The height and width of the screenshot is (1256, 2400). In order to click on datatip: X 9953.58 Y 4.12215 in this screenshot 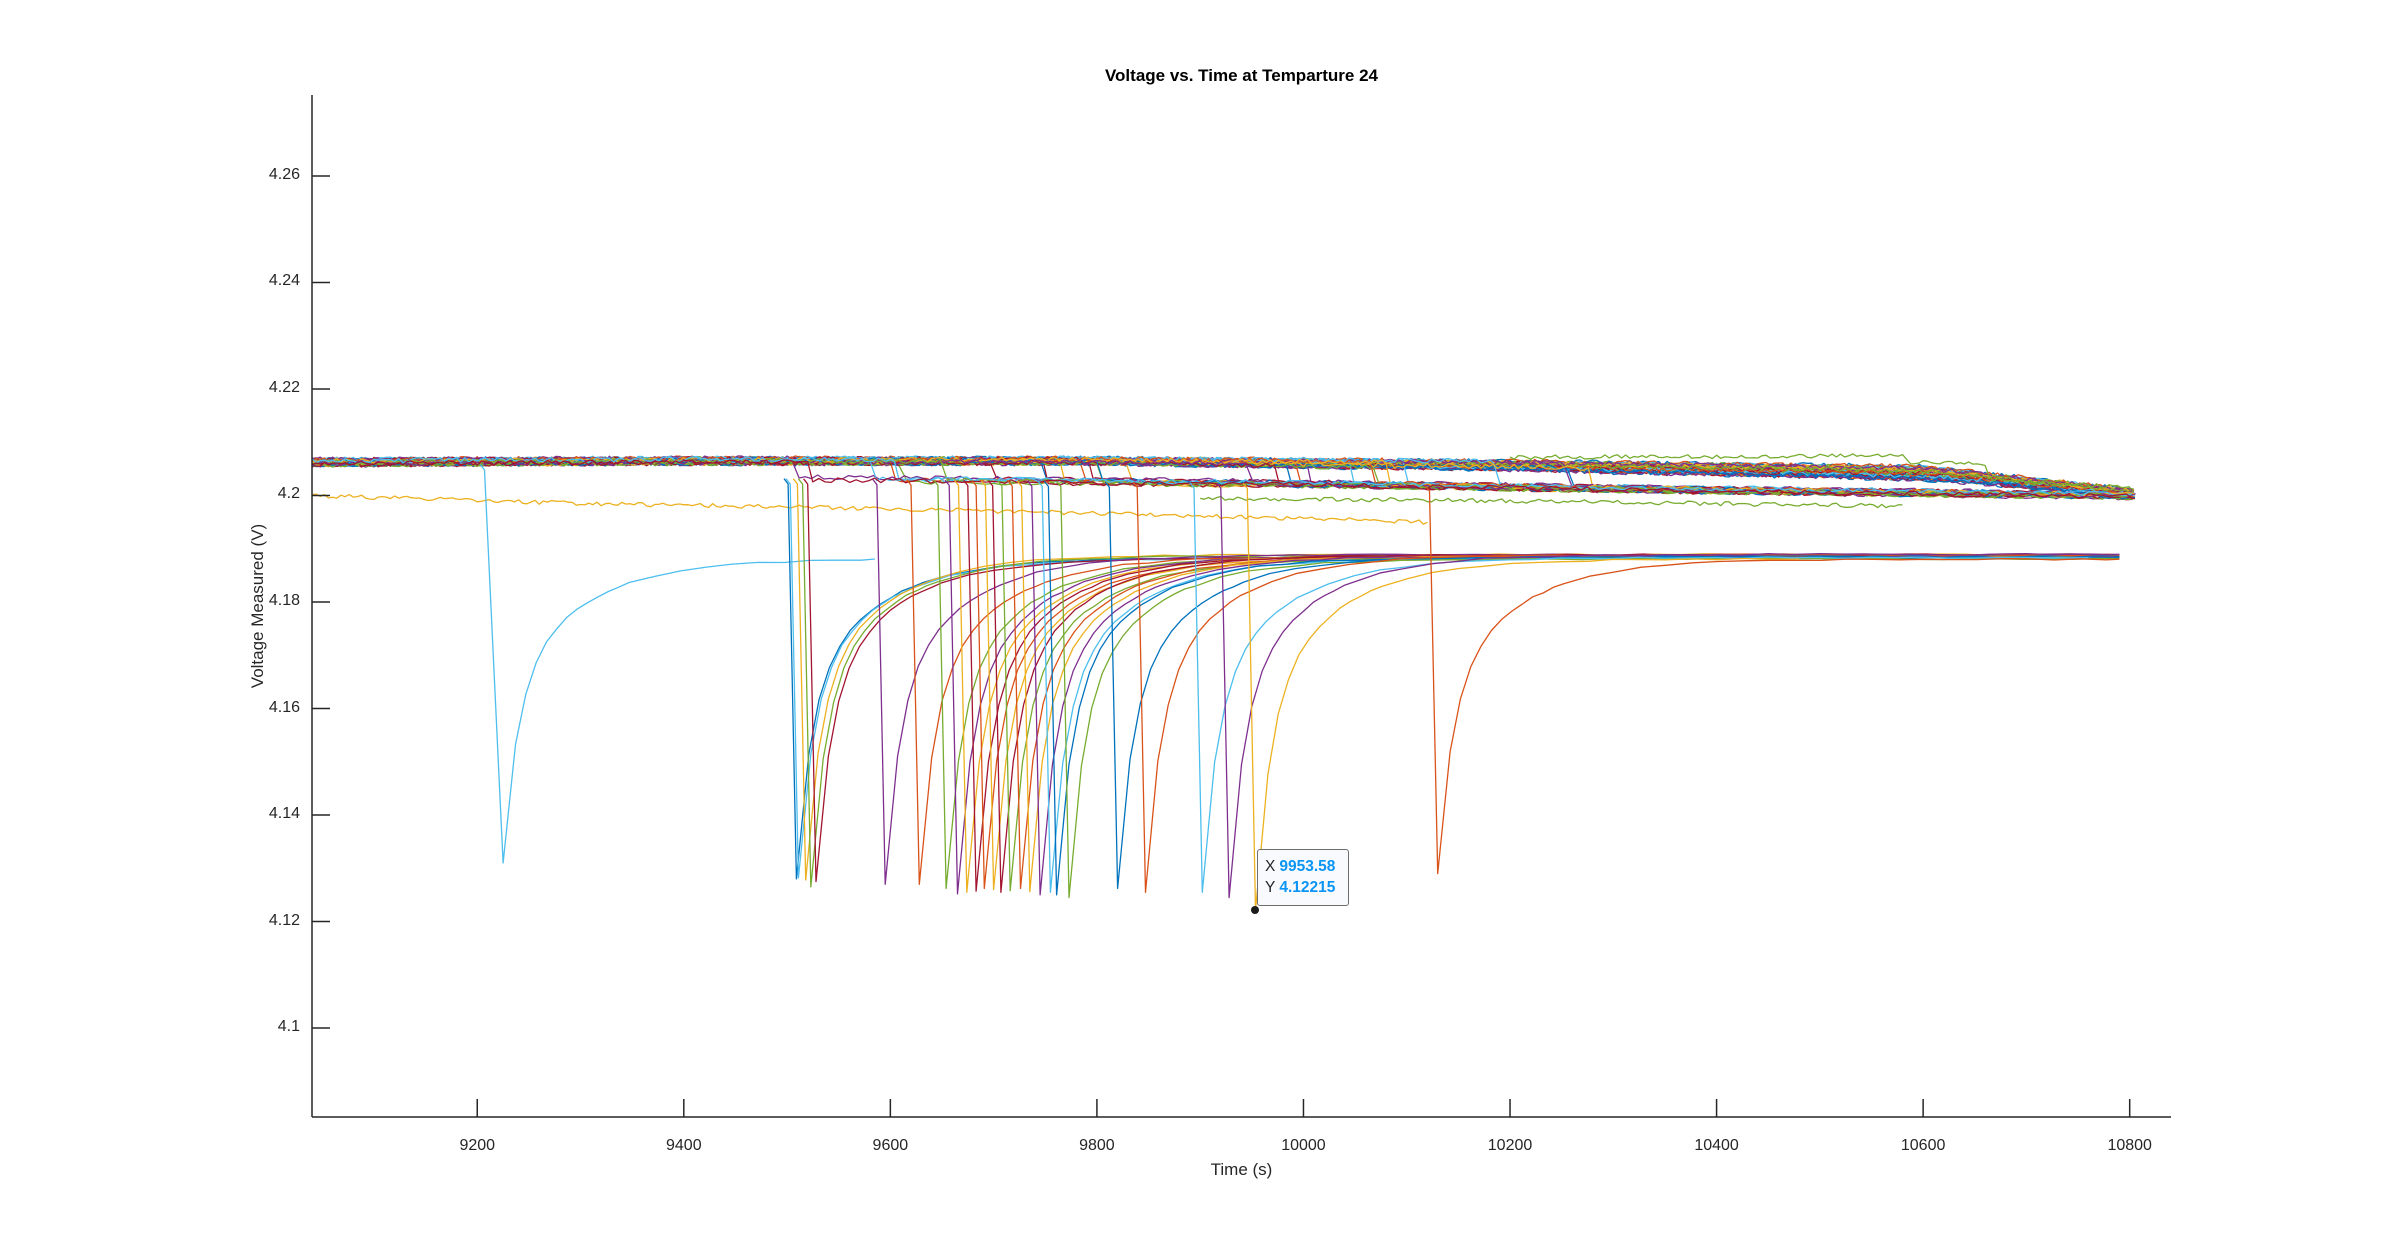, I will do `click(1303, 877)`.